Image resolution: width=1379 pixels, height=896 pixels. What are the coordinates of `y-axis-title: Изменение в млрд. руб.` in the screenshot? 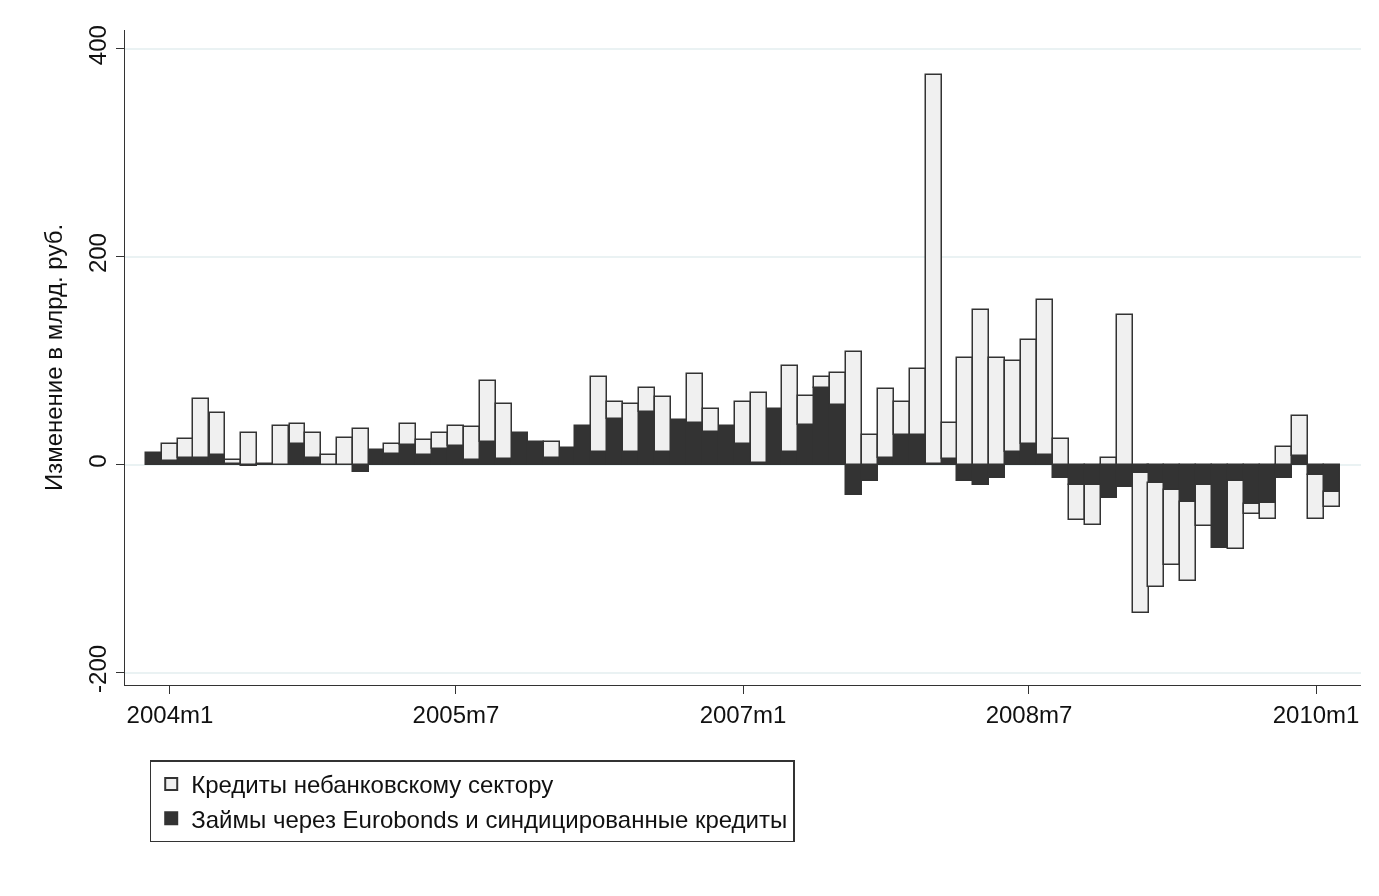 It's located at (53, 357).